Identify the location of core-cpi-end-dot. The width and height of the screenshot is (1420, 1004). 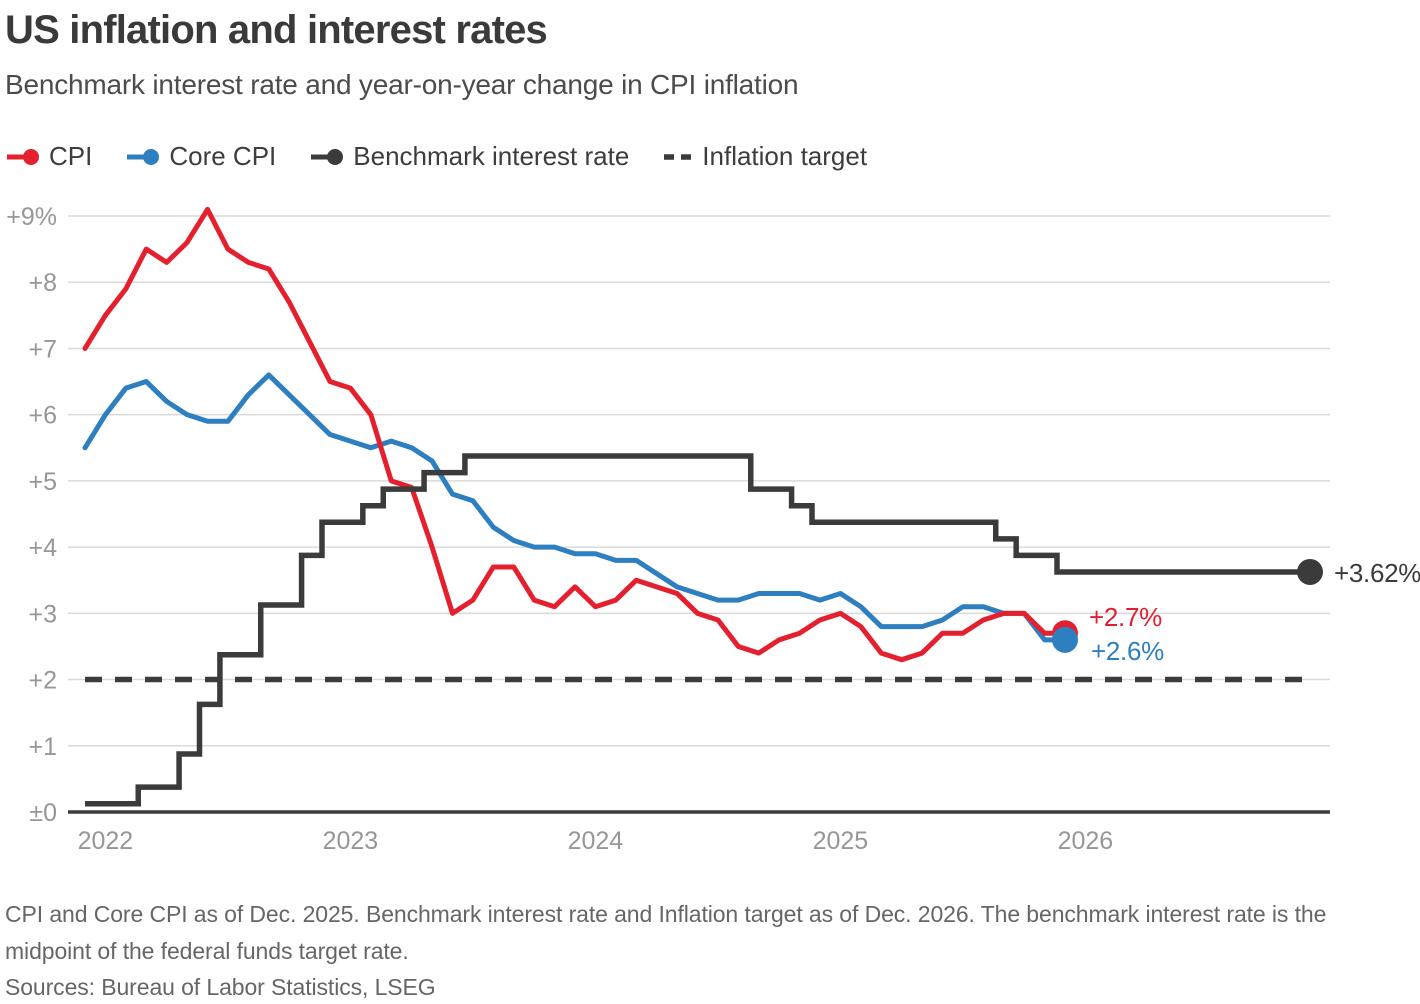
(1065, 639).